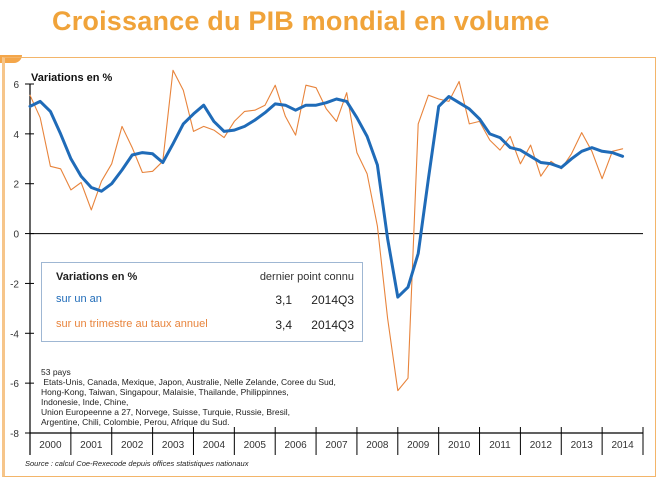 This screenshot has height=481, width=661. What do you see at coordinates (97, 277) in the screenshot?
I see `legend-header: Variations en %` at bounding box center [97, 277].